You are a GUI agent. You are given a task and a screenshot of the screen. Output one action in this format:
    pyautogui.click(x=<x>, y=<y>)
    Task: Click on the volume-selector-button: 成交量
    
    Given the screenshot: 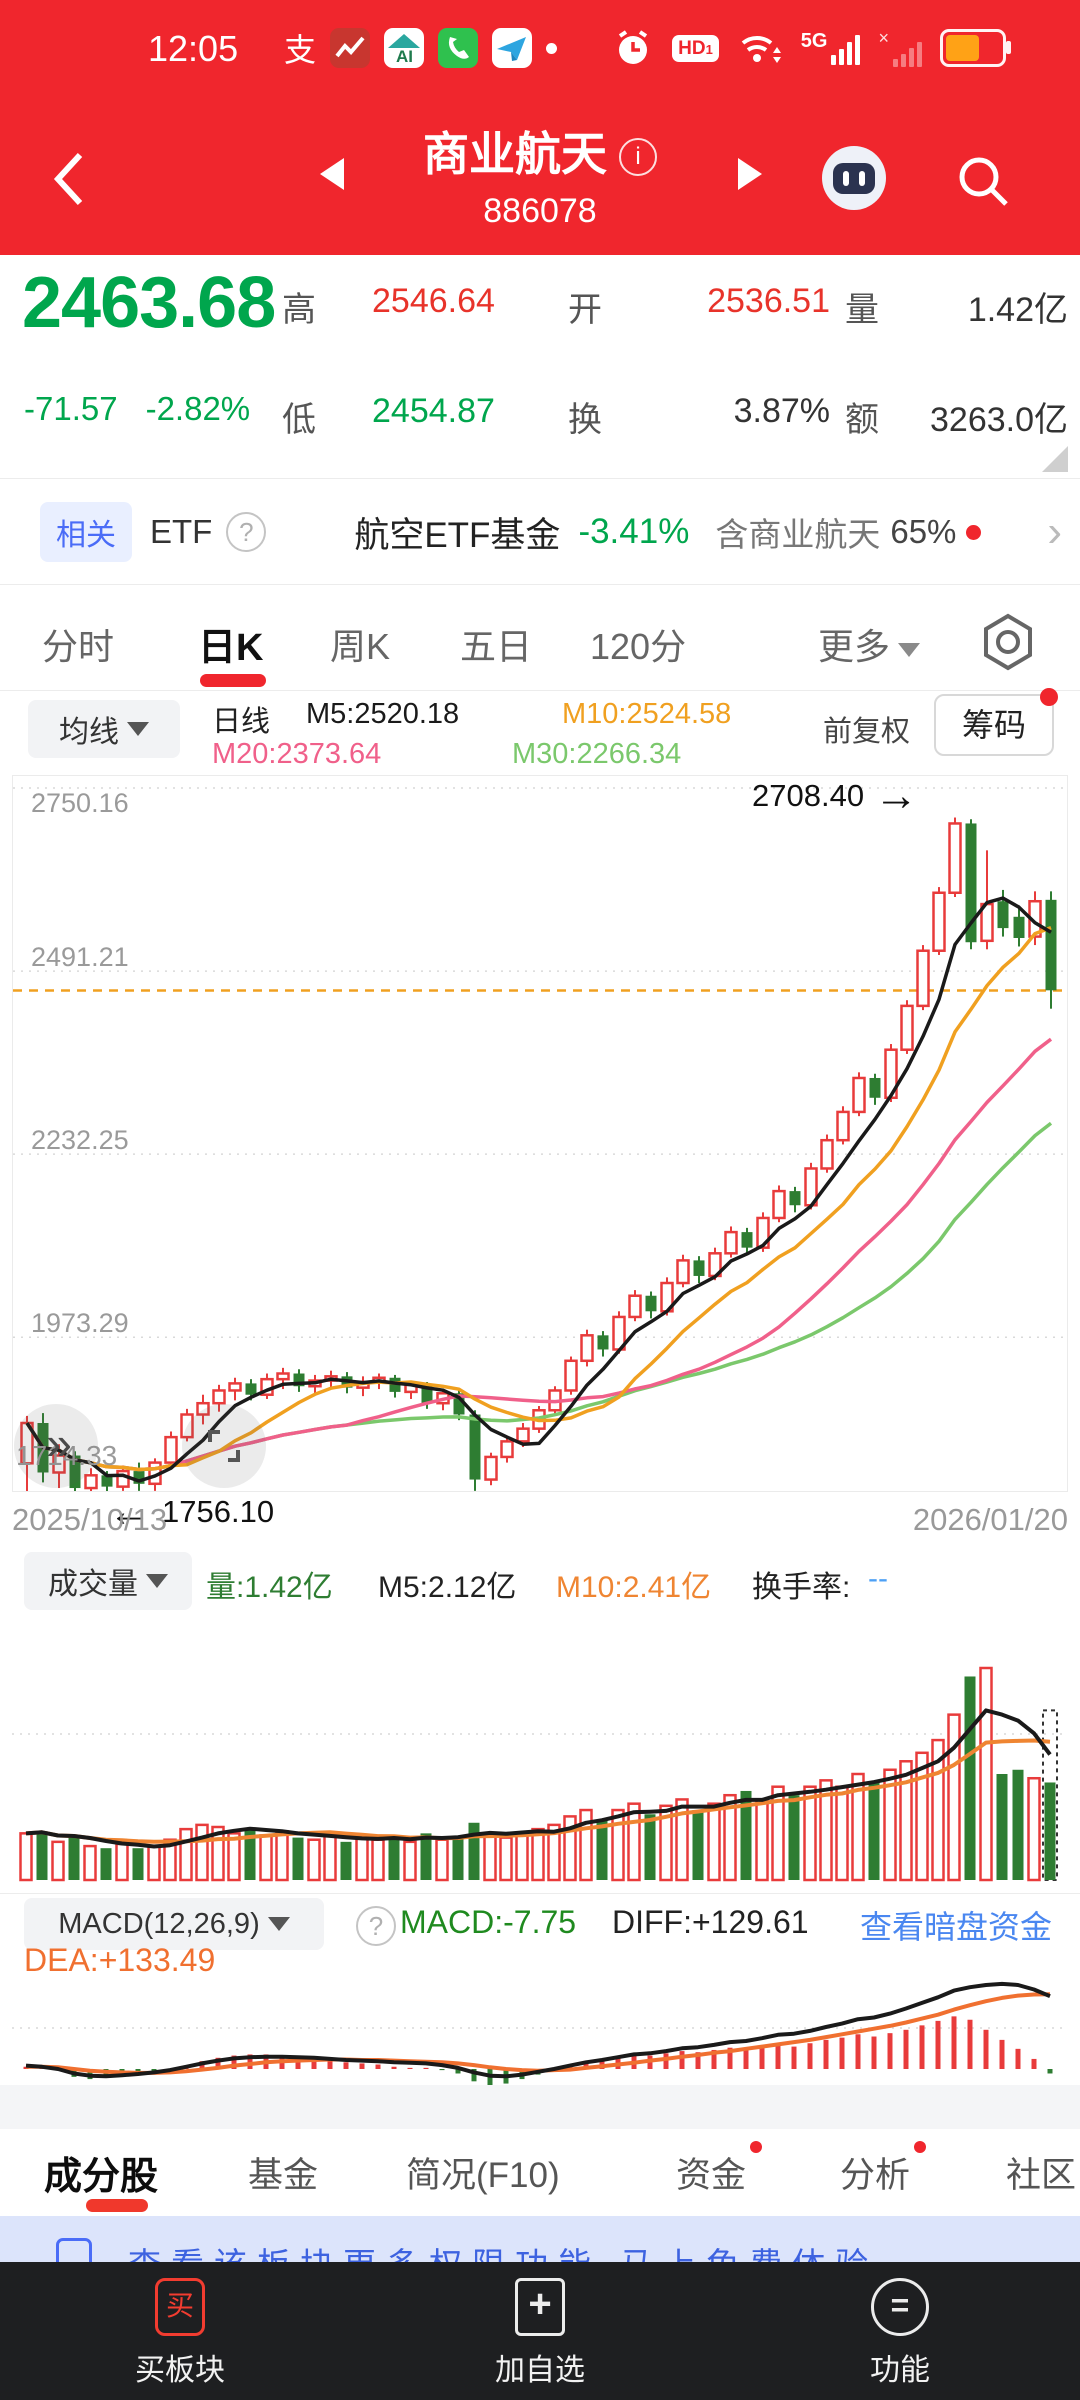 What is the action you would take?
    pyautogui.click(x=108, y=1581)
    